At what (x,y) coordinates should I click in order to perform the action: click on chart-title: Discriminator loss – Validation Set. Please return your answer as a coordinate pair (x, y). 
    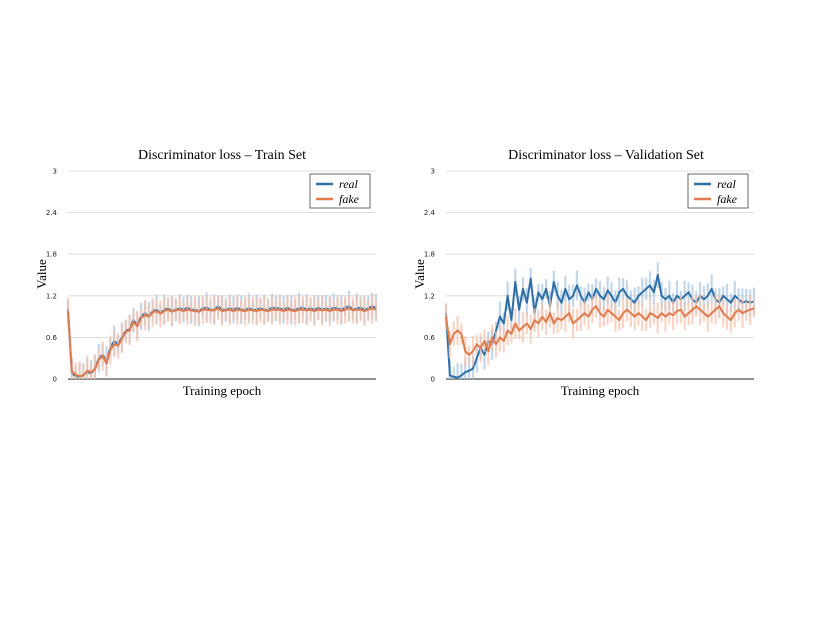
    Looking at the image, I should click on (606, 155).